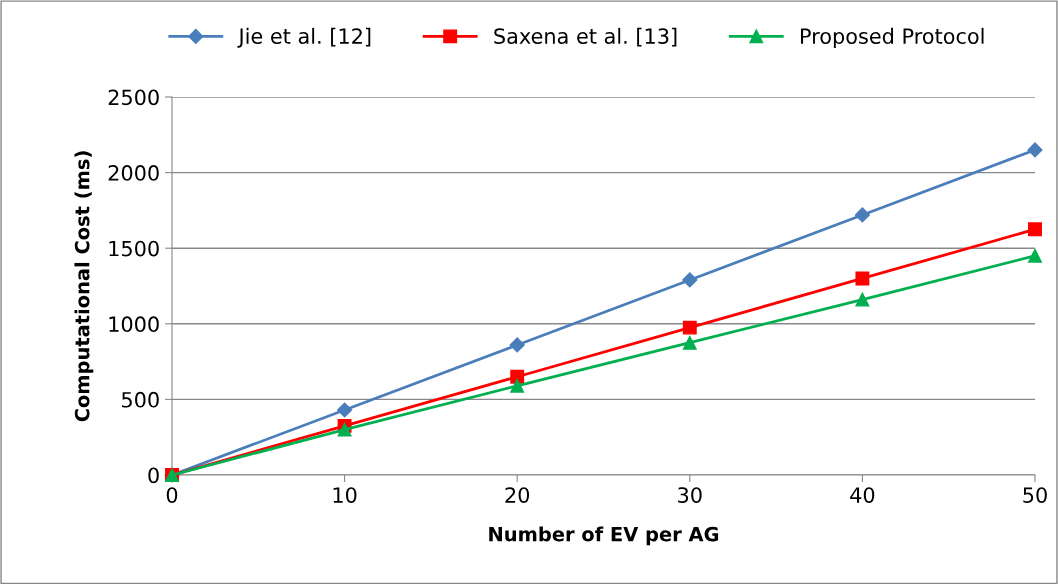 This screenshot has height=584, width=1058. I want to click on x-axis-title: Number of EV per AG, so click(604, 536).